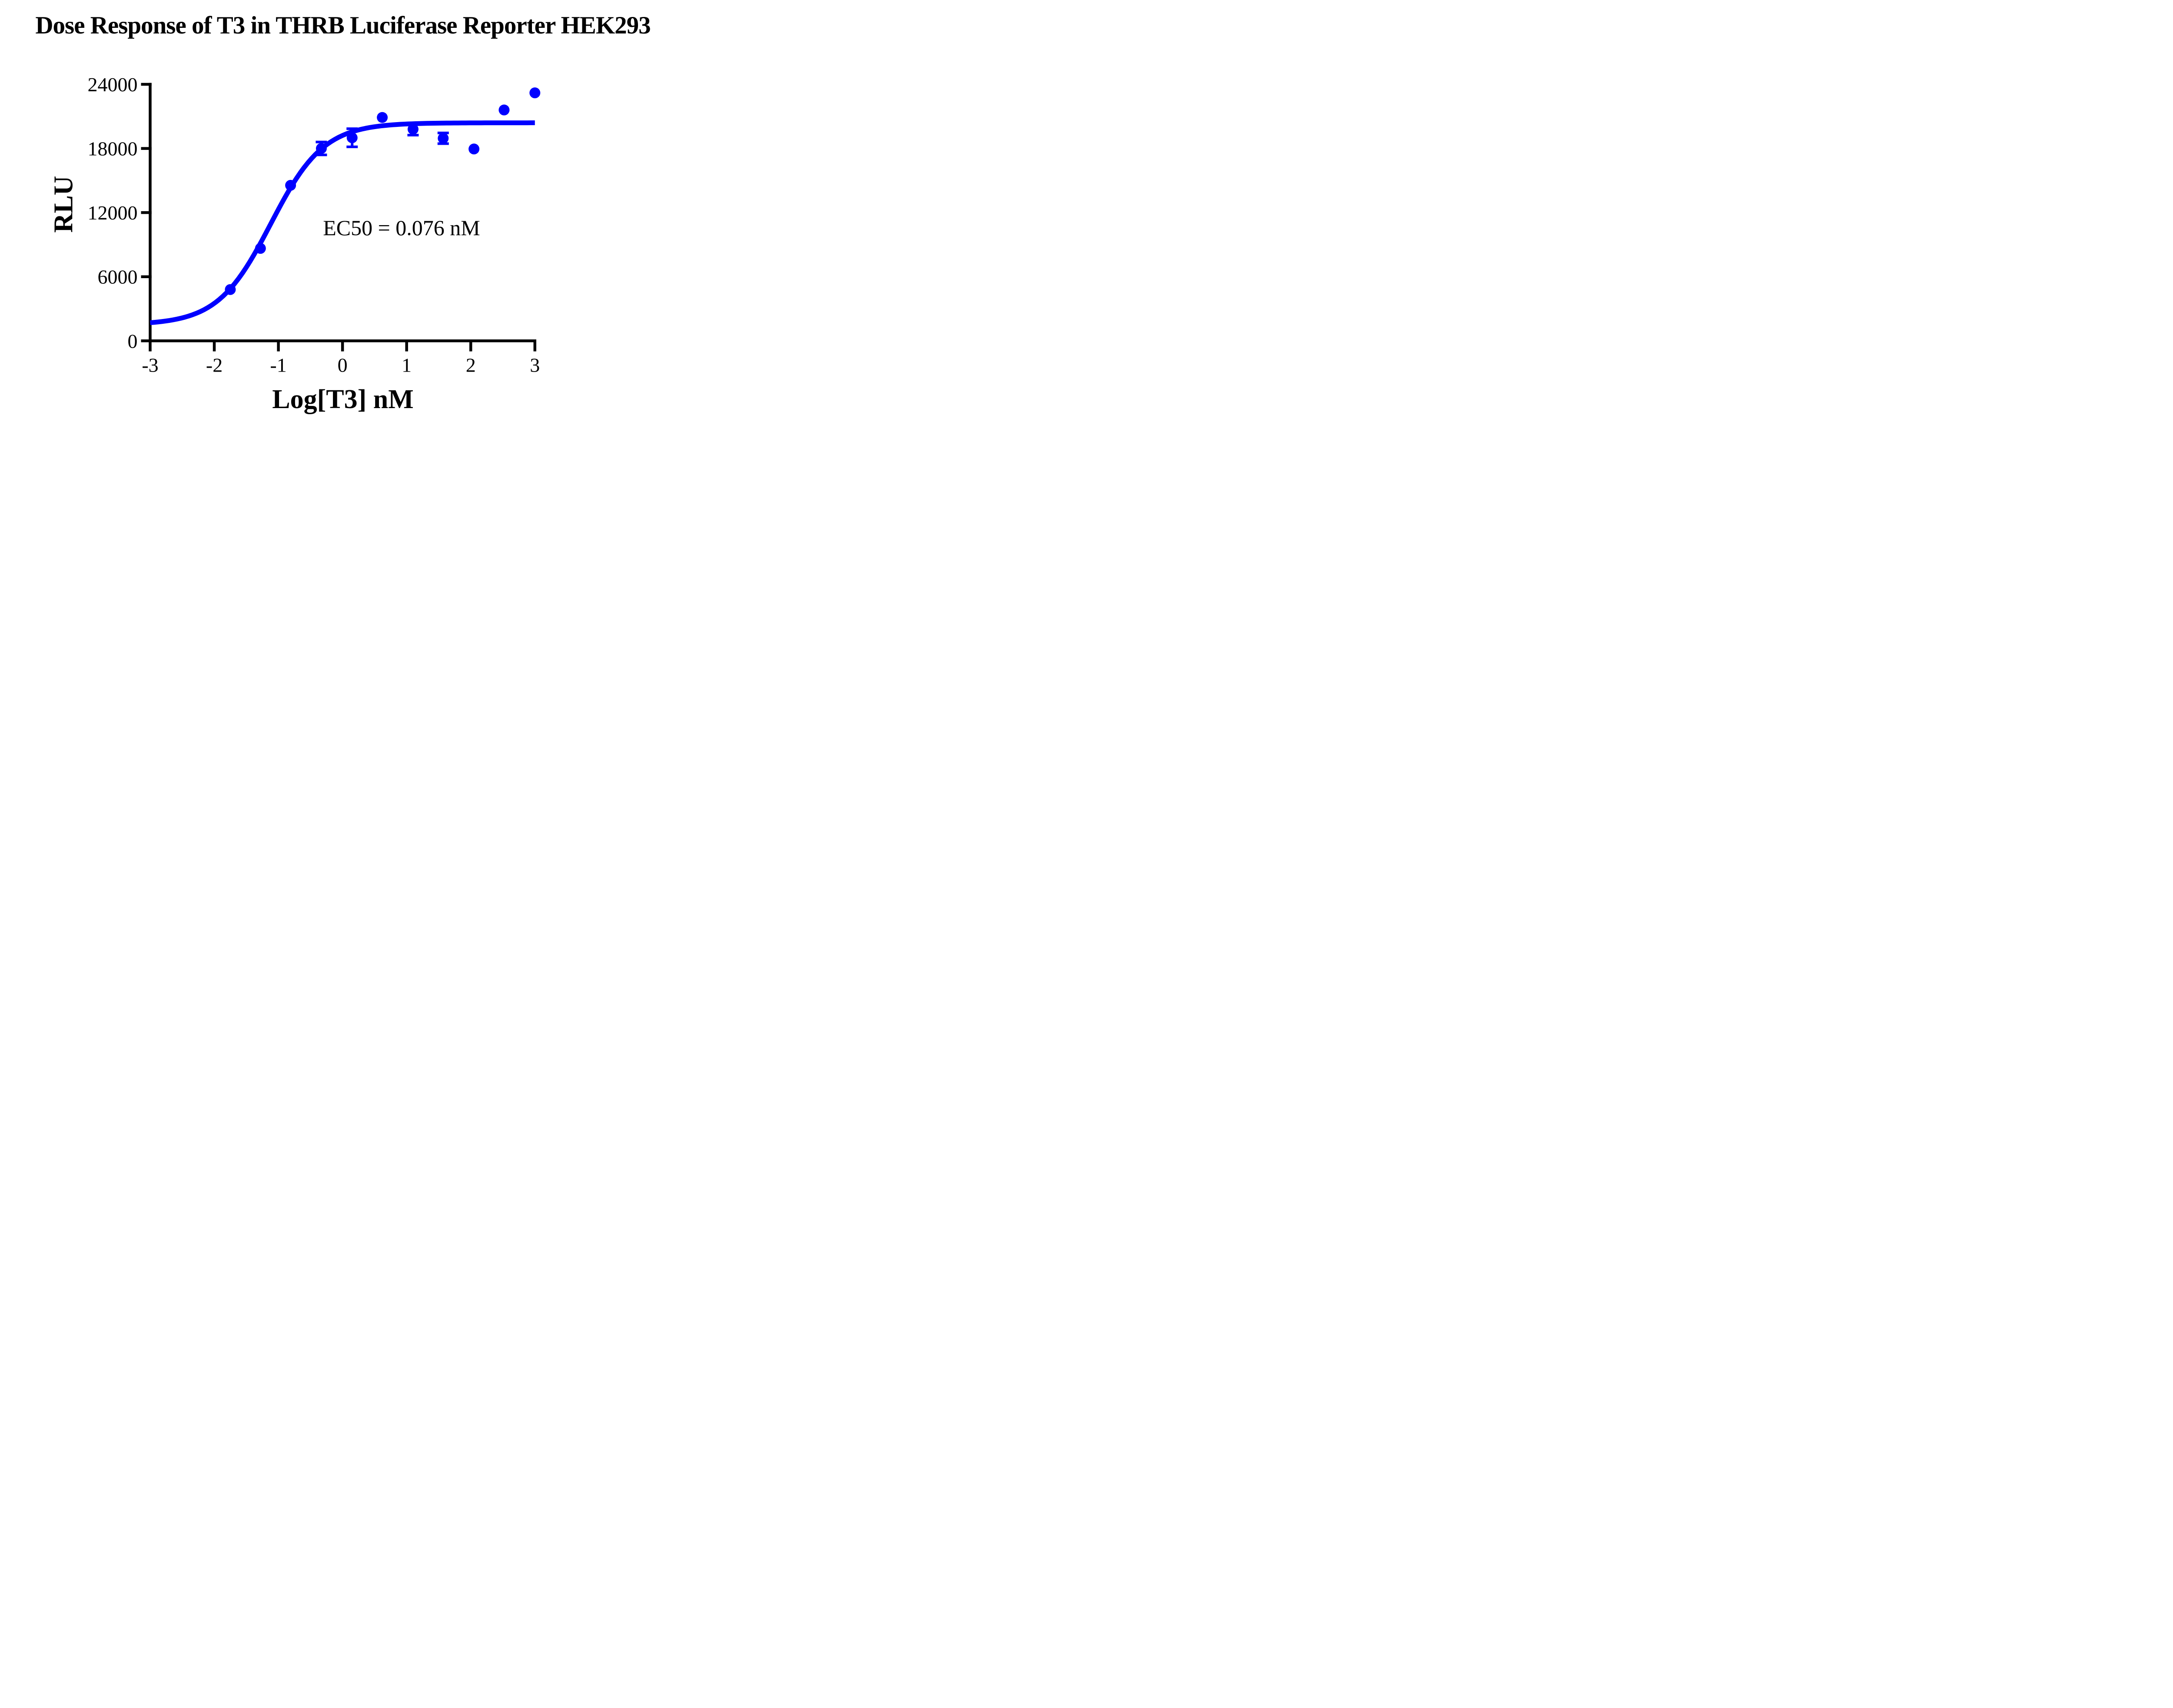 Image resolution: width=2173 pixels, height=1708 pixels. Describe the element at coordinates (118, 277) in the screenshot. I see `y-tick-label: 6000` at that location.